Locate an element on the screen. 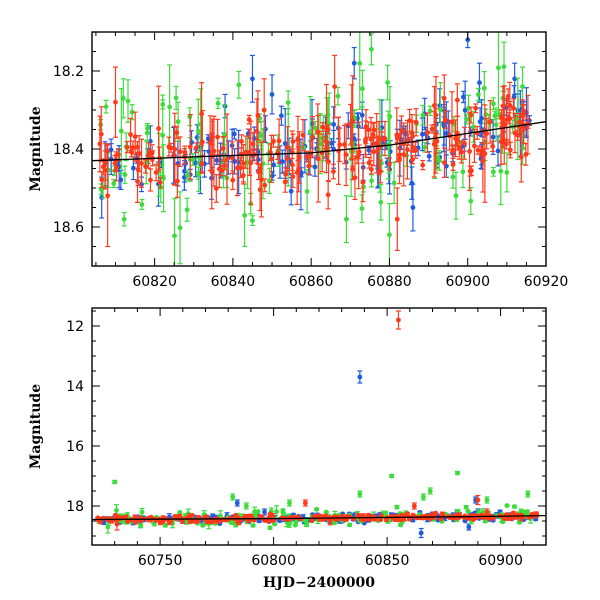 This screenshot has height=600, width=600. y-tick-label: 12 is located at coordinates (75, 327).